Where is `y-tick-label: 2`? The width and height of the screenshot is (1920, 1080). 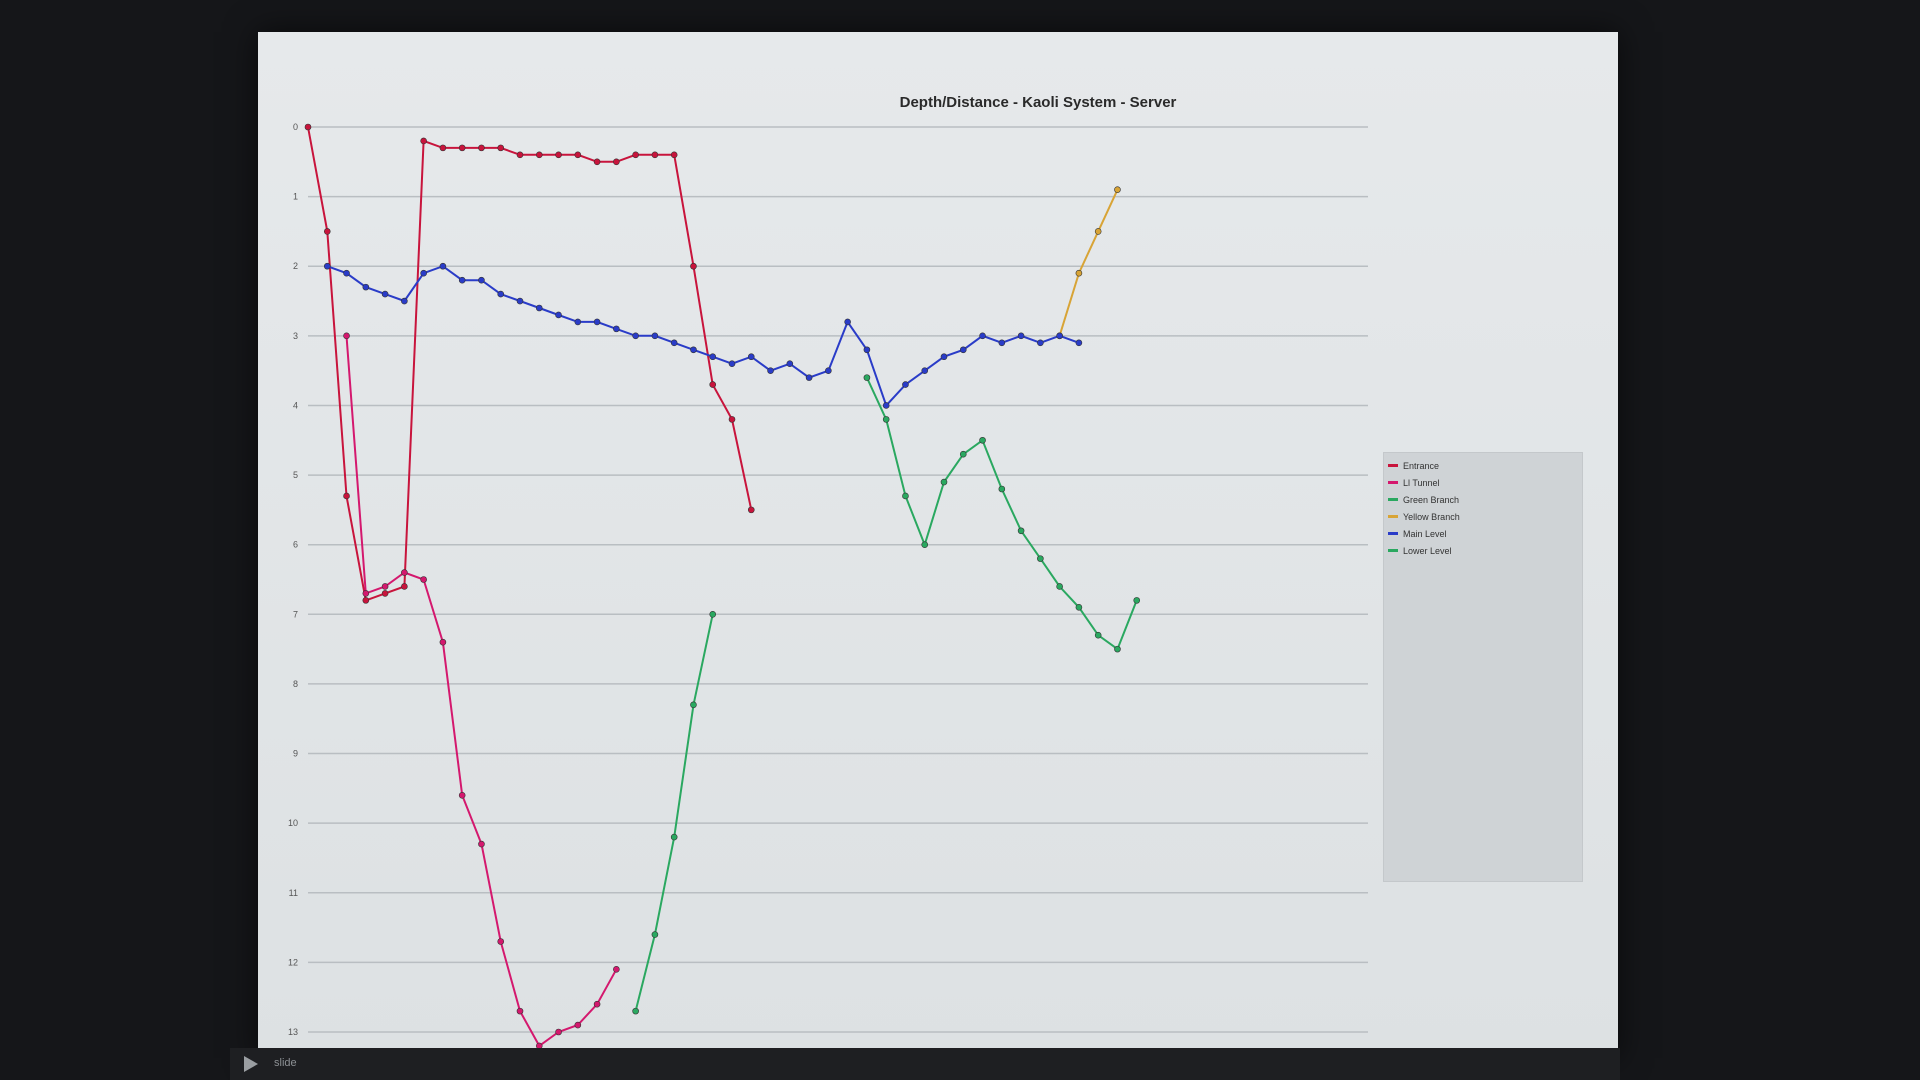
y-tick-label: 2 is located at coordinates (295, 266).